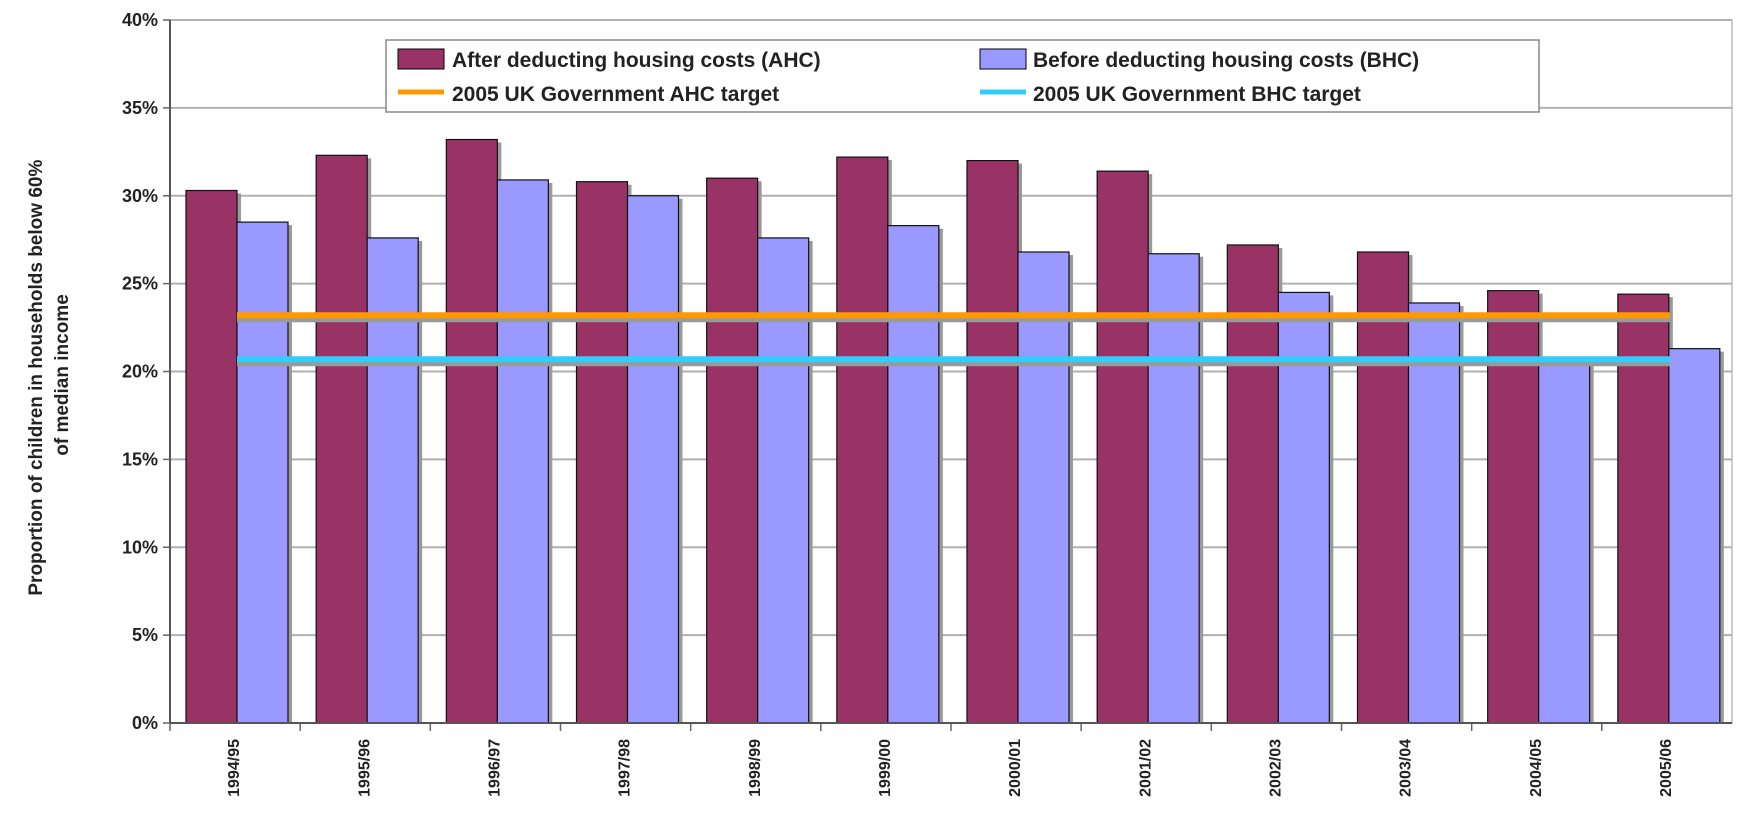  Describe the element at coordinates (140, 284) in the screenshot. I see `y-tick-label-25pct: 25%` at that location.